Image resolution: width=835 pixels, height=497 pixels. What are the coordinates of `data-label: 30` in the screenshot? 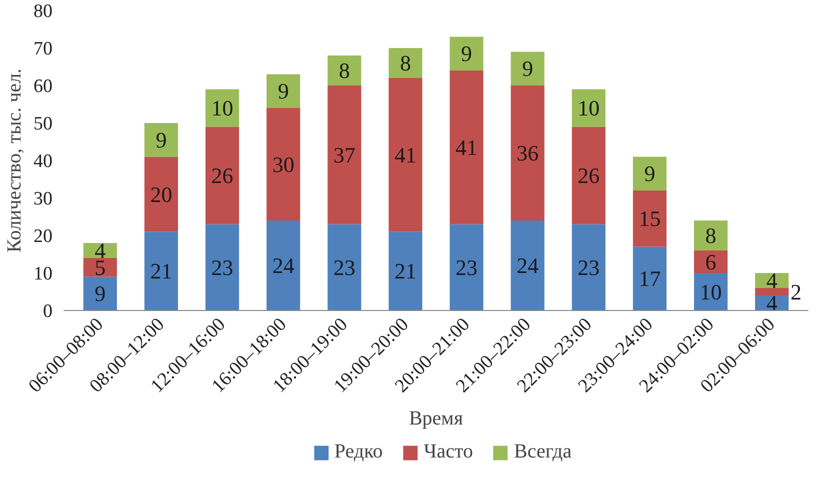 It's located at (283, 164).